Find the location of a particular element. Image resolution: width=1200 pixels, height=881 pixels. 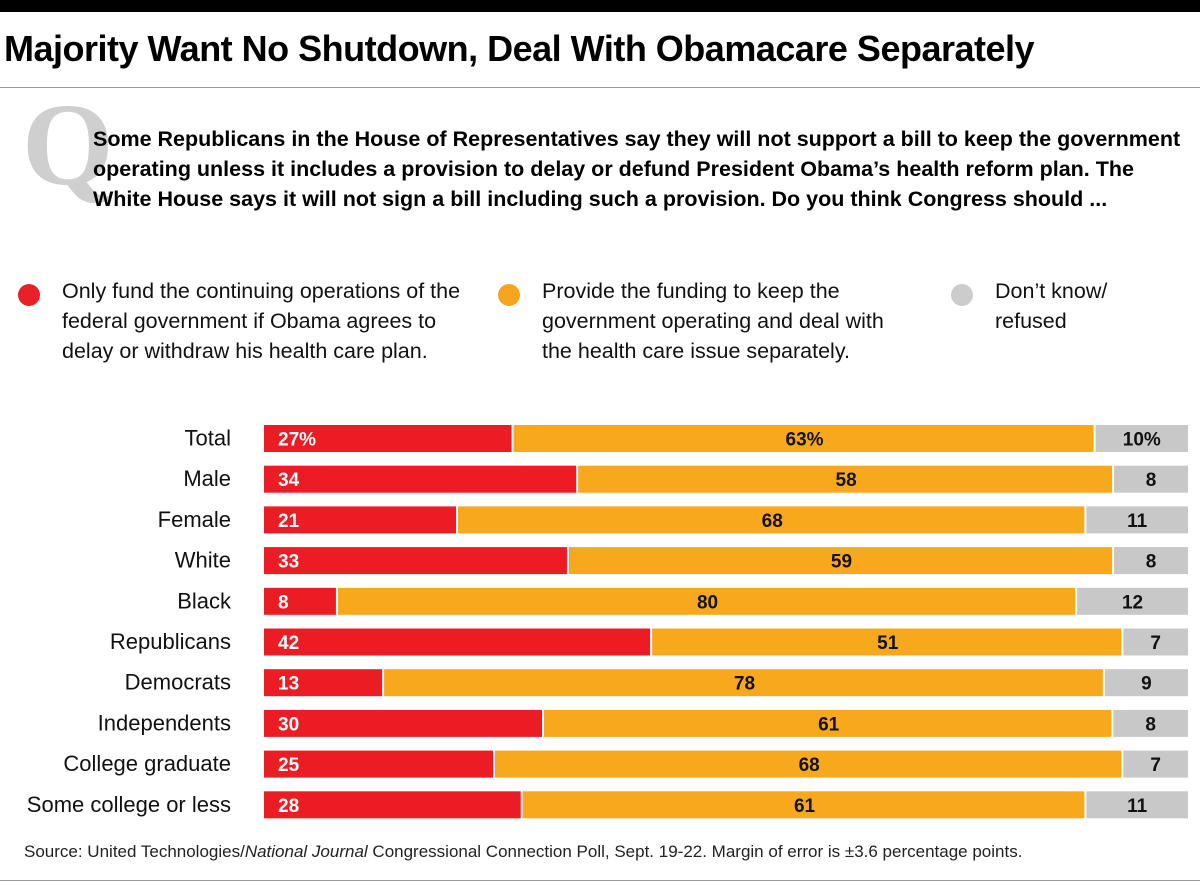

bar-gray-segment-republicans is located at coordinates (1155, 642).